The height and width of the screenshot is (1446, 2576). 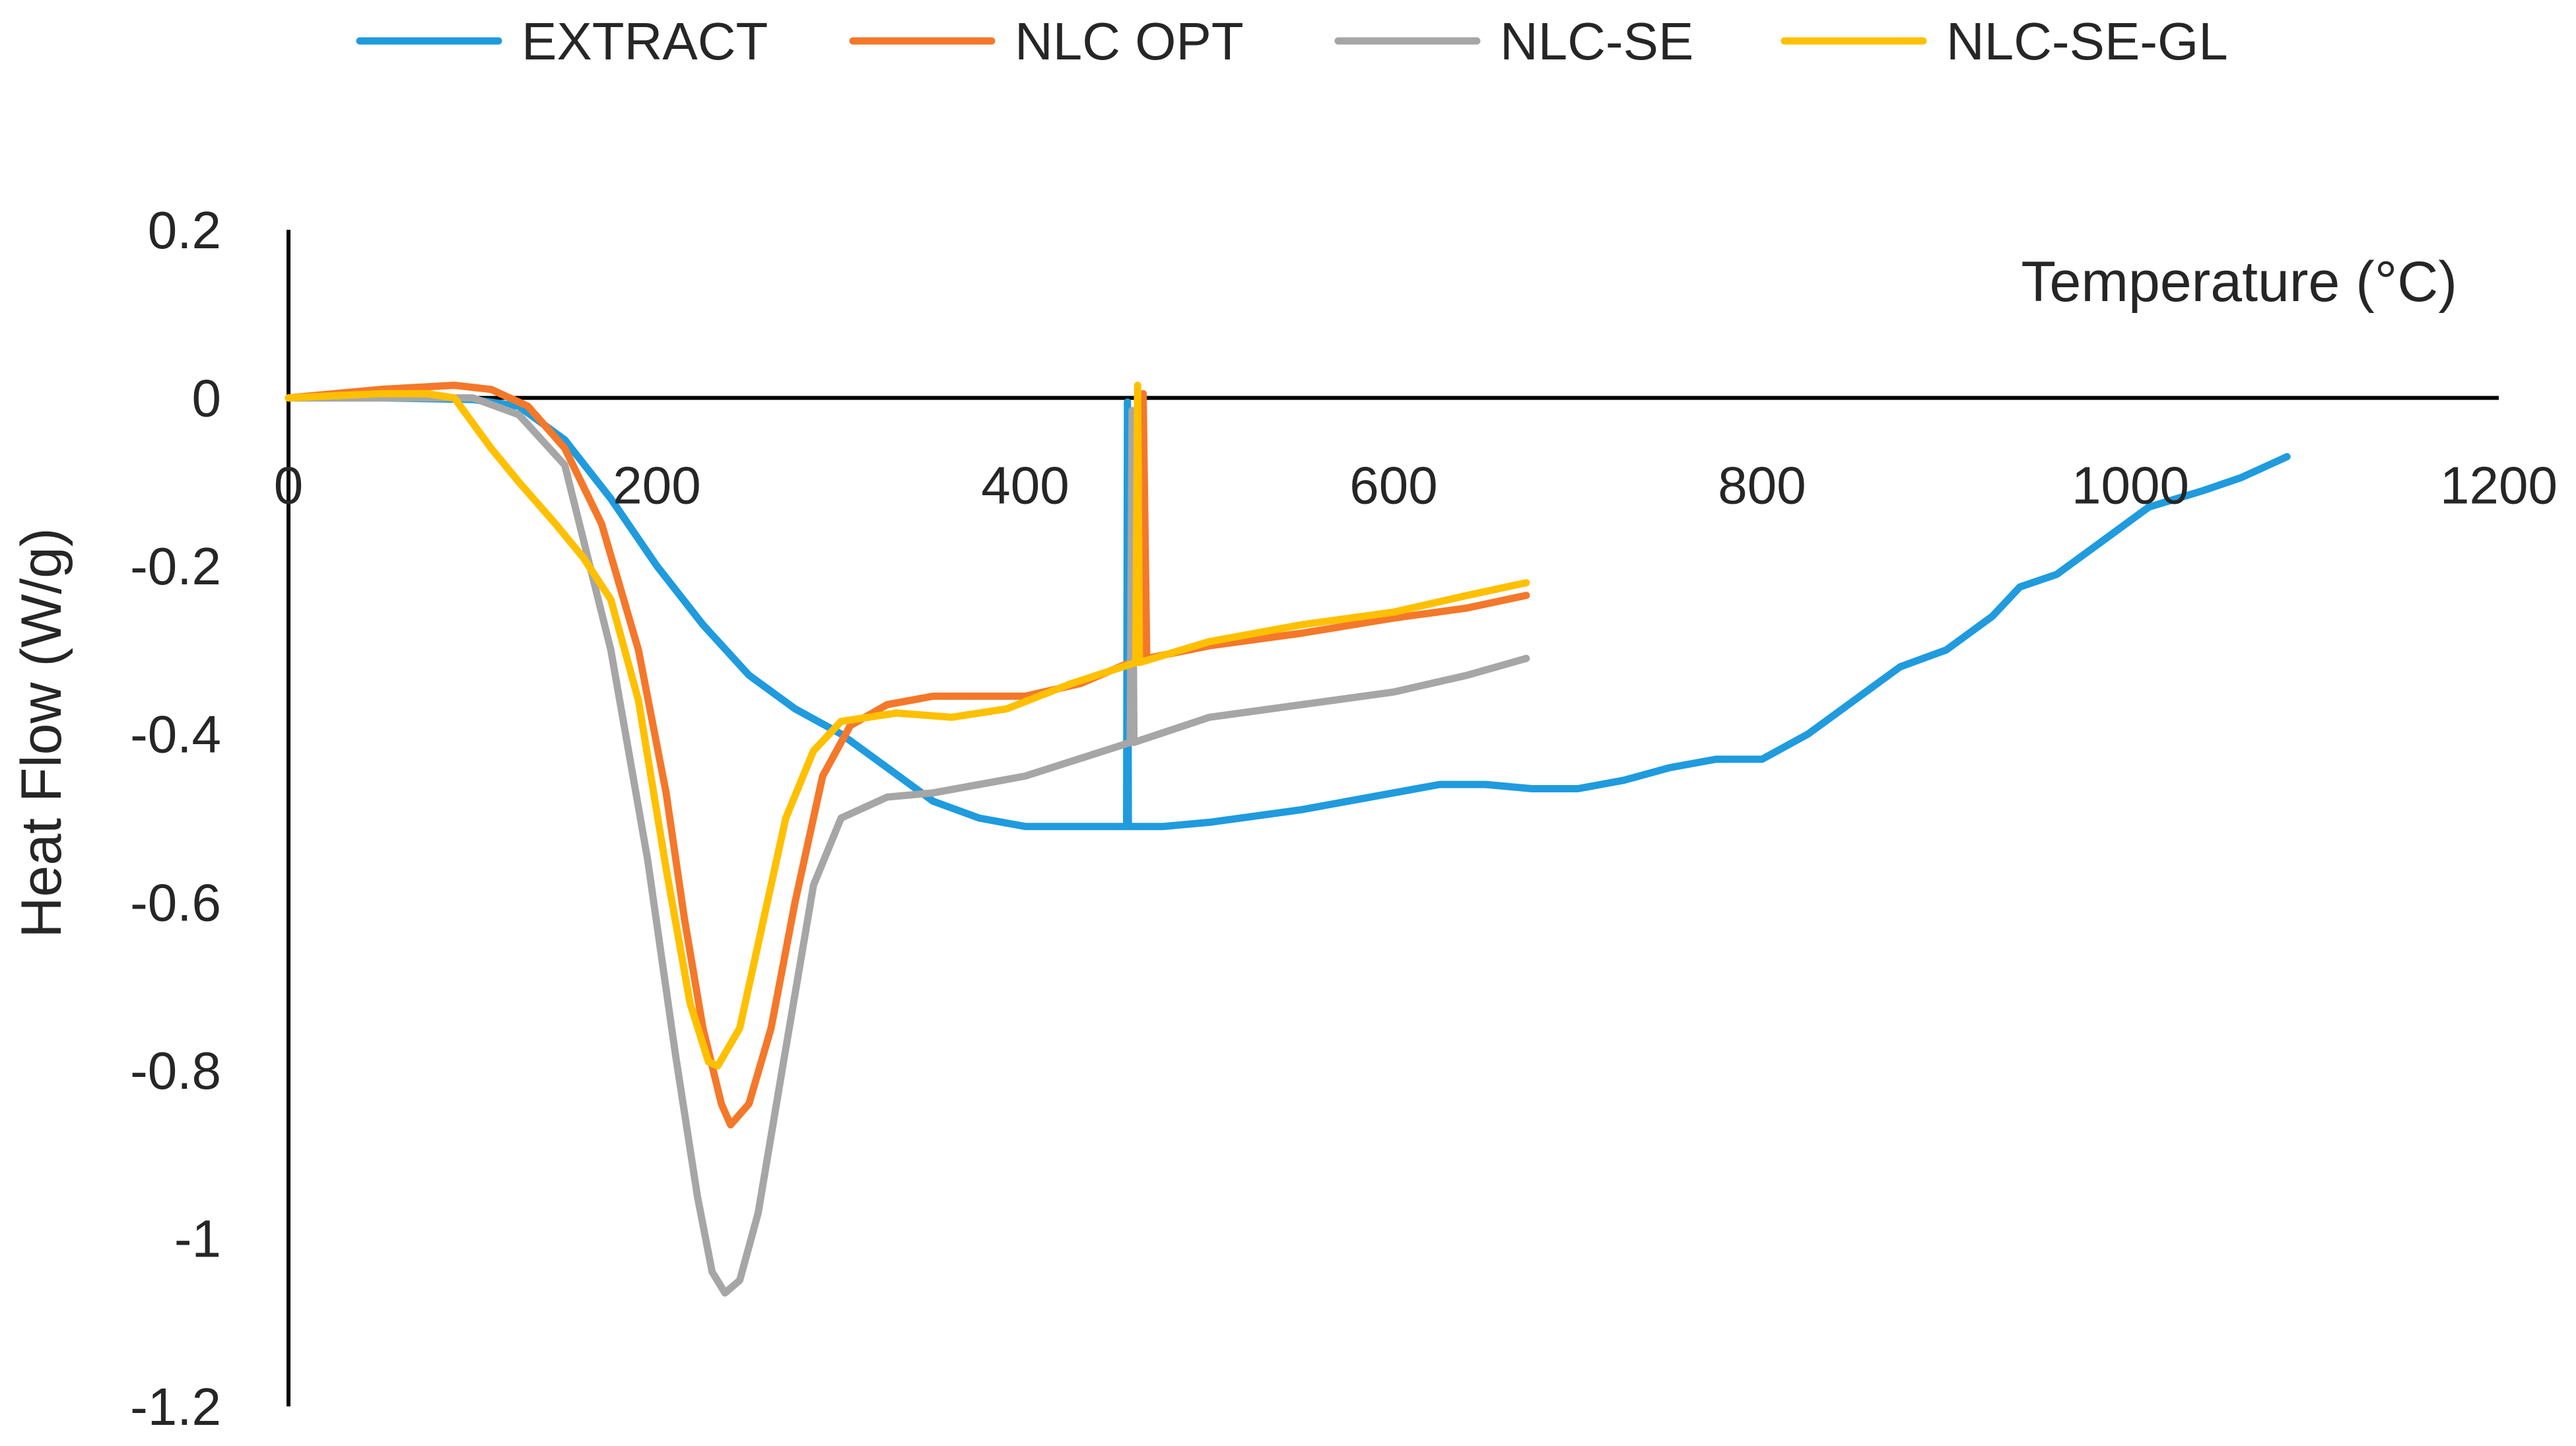 I want to click on x-tick-label: 400, so click(x=1025, y=485).